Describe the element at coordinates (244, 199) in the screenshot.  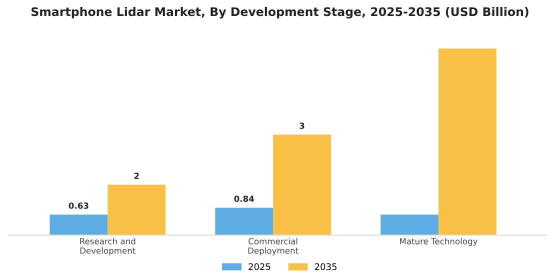
I see `data-label: 0.84` at that location.